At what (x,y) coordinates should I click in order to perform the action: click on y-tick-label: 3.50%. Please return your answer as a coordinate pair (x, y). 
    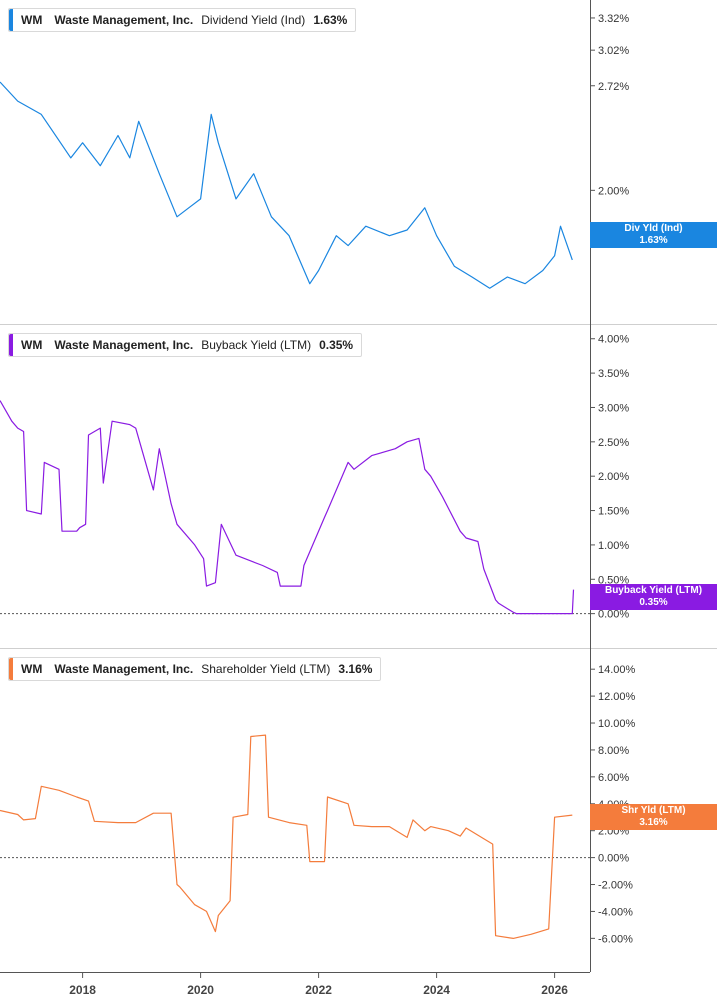
    Looking at the image, I should click on (613, 374).